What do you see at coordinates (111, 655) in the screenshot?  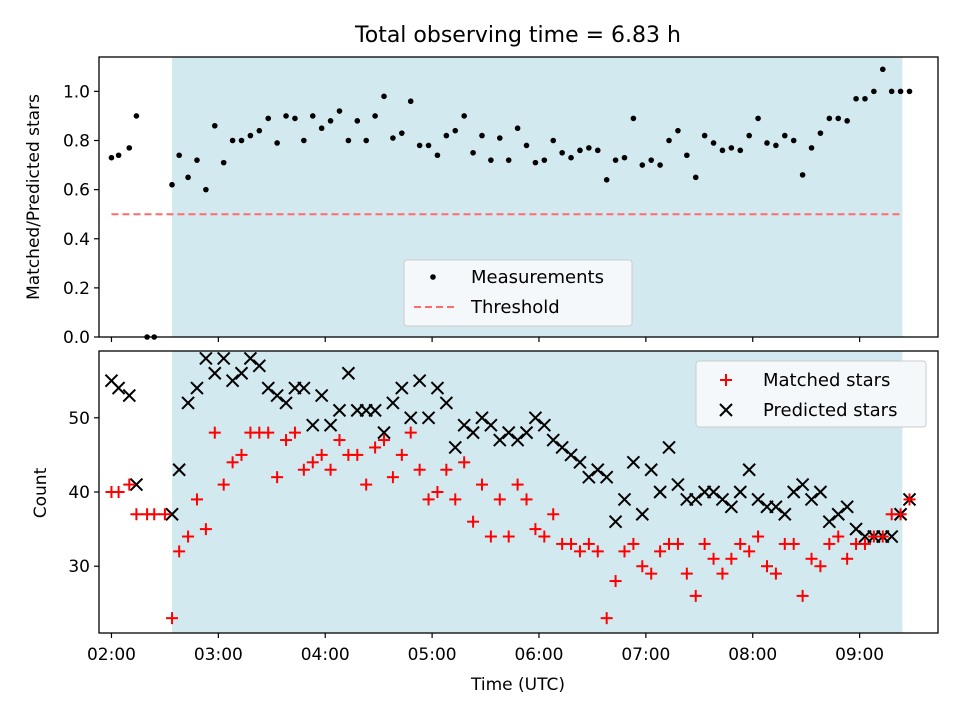 I see `x-tick-label: 02:00` at bounding box center [111, 655].